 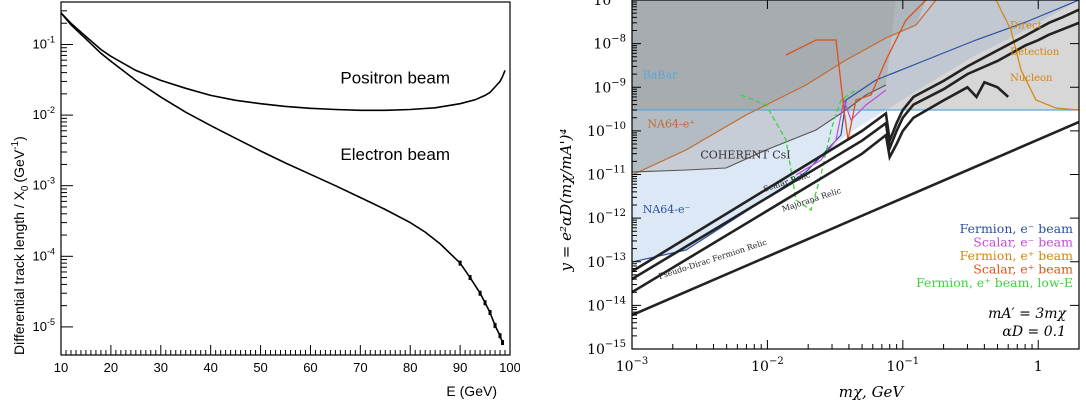 What do you see at coordinates (19, 165) in the screenshot?
I see `left-y-label-unit: (GeV` at bounding box center [19, 165].